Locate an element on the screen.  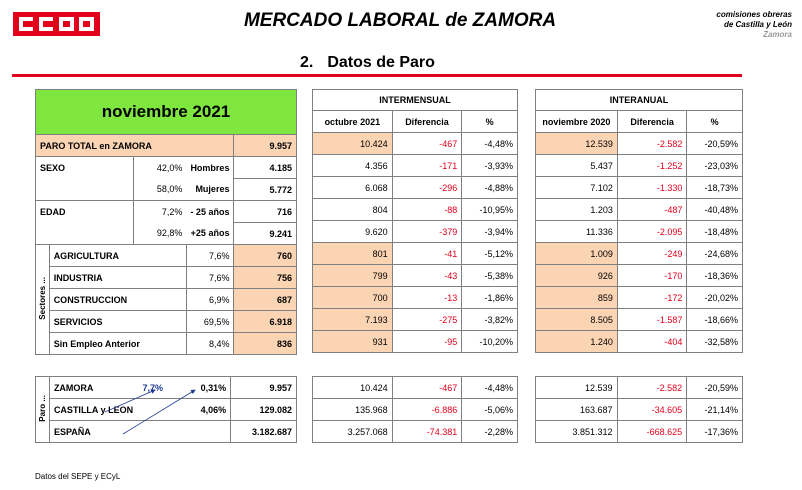
cell: -41 is located at coordinates (427, 253).